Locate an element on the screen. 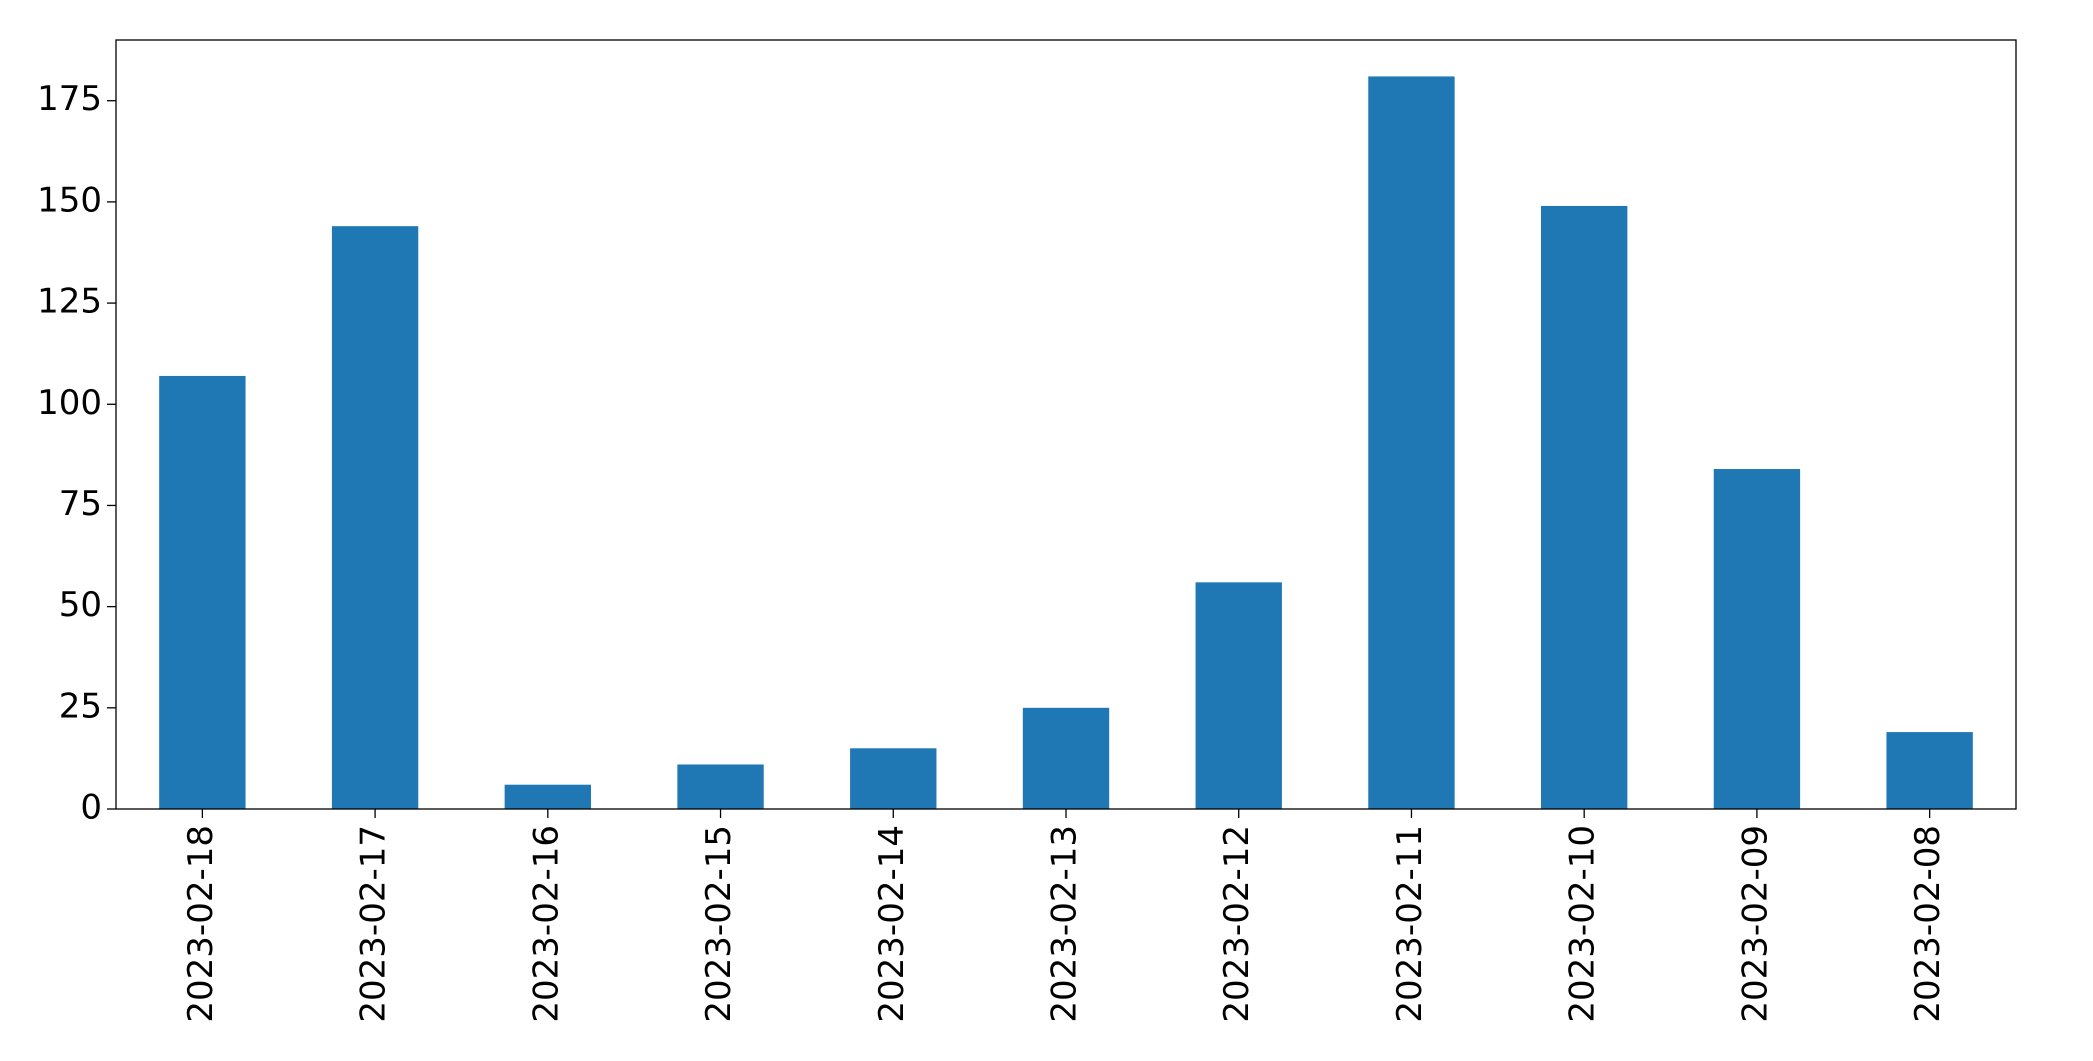  x-tick-label: 2023-02-14 is located at coordinates (892, 924).